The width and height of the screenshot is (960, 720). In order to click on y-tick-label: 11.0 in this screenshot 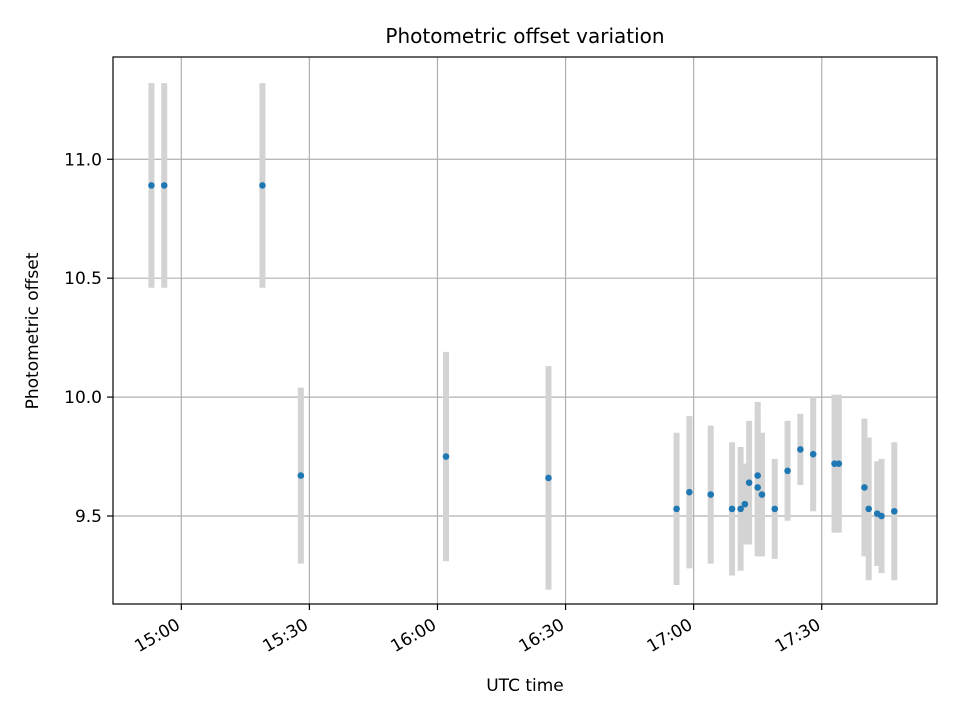, I will do `click(83, 160)`.